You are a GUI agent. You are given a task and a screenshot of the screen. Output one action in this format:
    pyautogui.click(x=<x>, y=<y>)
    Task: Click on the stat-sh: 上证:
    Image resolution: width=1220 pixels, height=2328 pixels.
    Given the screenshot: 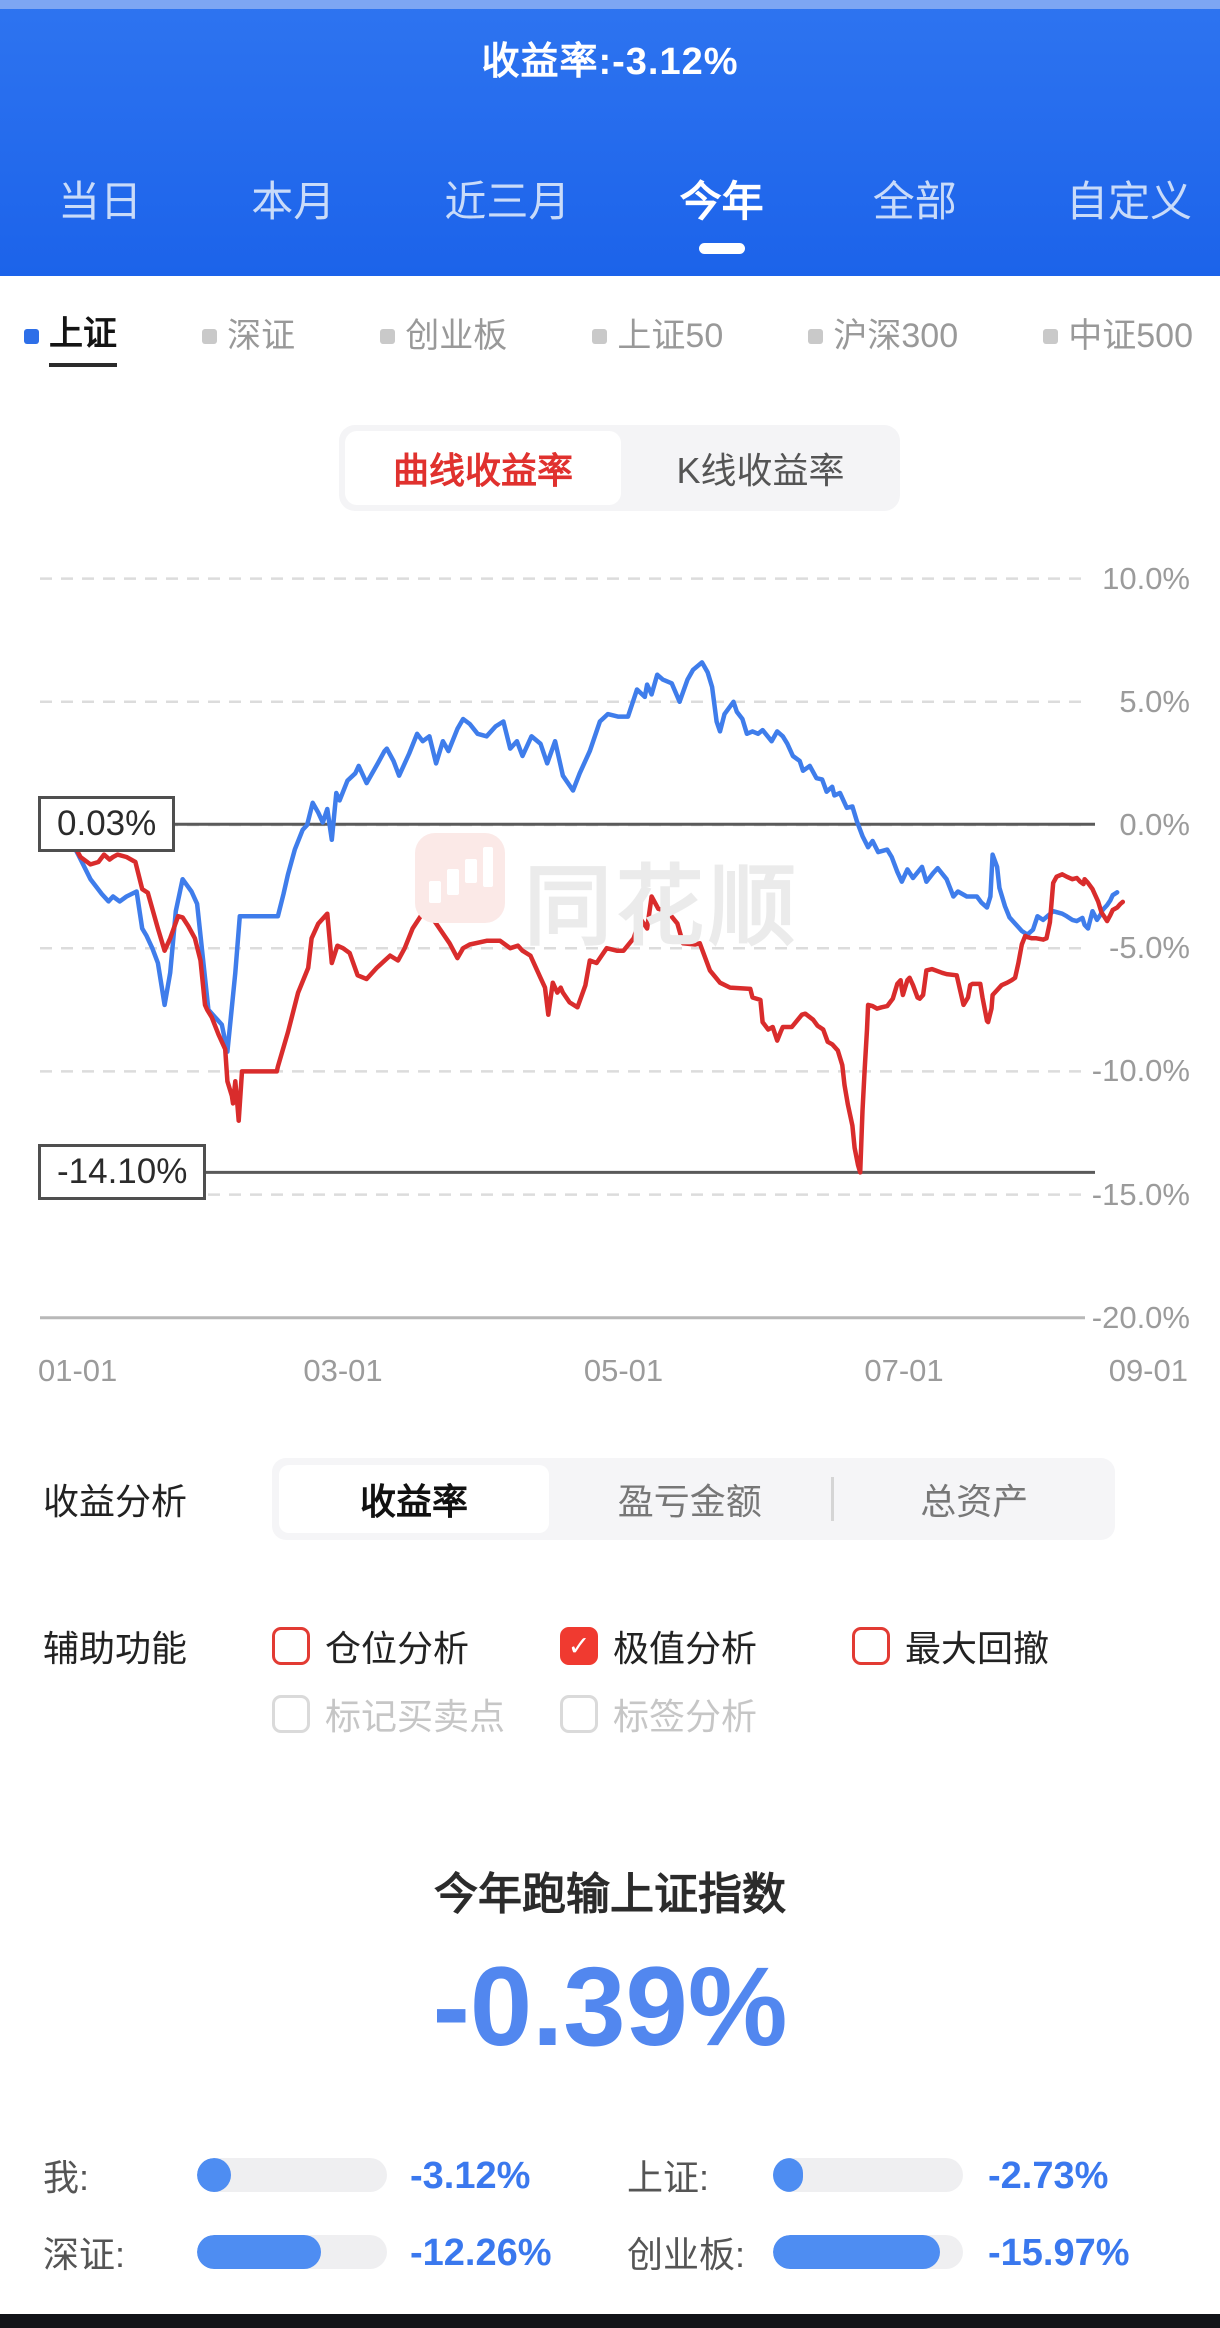 What is the action you would take?
    pyautogui.click(x=668, y=2177)
    